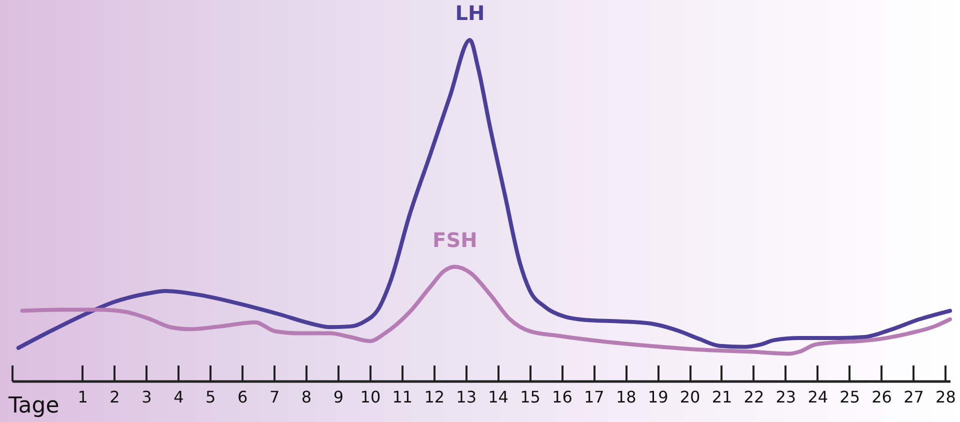 Image resolution: width=960 pixels, height=422 pixels. What do you see at coordinates (498, 397) in the screenshot?
I see `x-tick-label: 14` at bounding box center [498, 397].